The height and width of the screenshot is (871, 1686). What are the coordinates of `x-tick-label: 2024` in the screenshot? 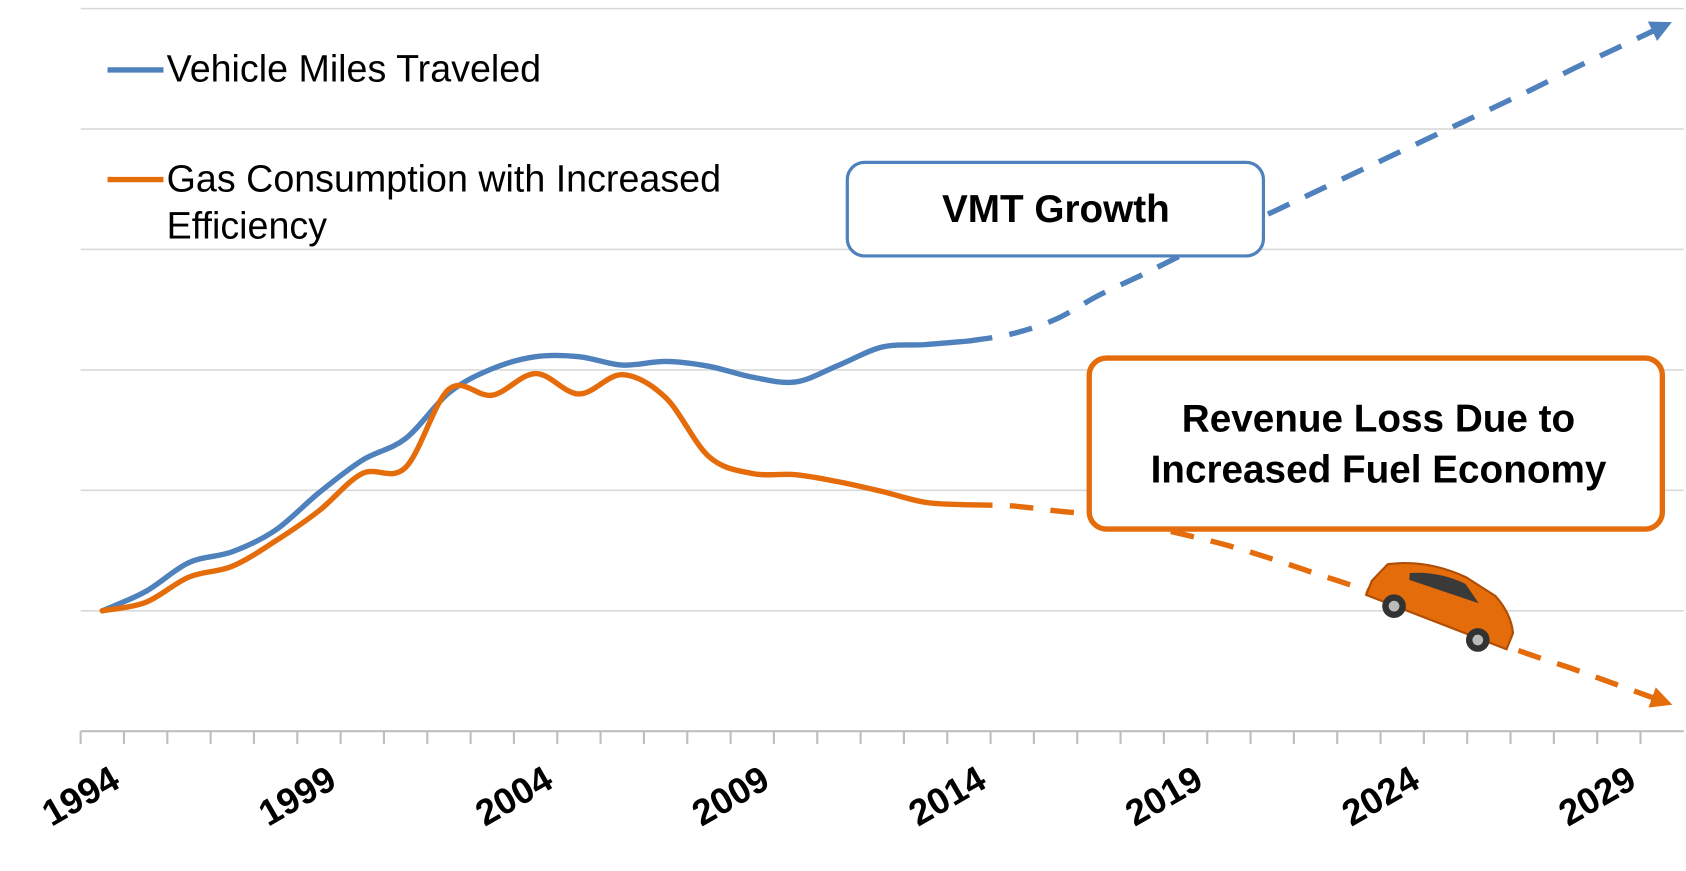 It's located at (1380, 795).